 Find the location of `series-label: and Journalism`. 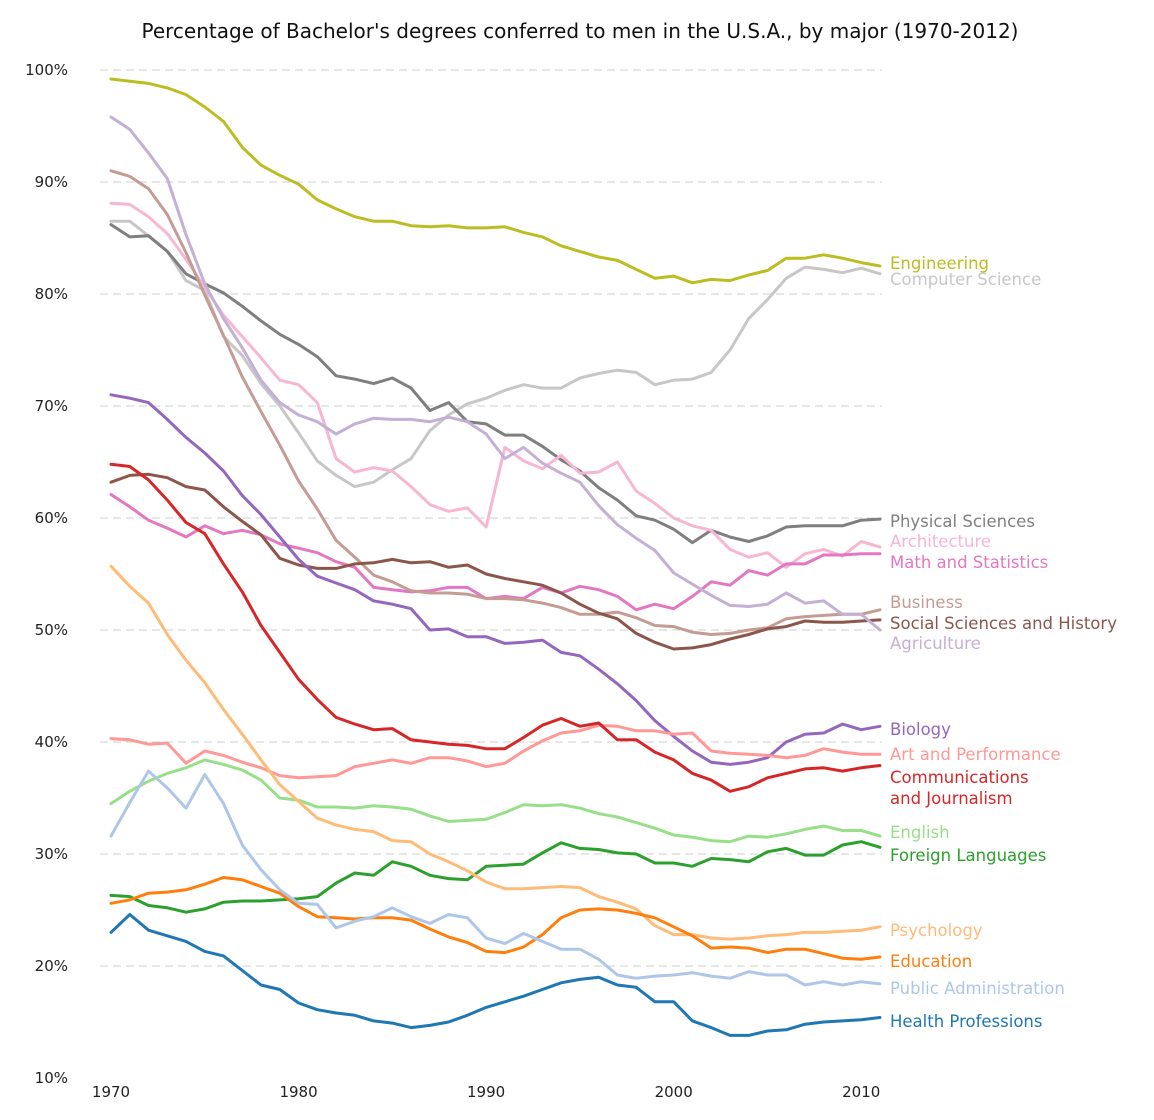

series-label: and Journalism is located at coordinates (951, 798).